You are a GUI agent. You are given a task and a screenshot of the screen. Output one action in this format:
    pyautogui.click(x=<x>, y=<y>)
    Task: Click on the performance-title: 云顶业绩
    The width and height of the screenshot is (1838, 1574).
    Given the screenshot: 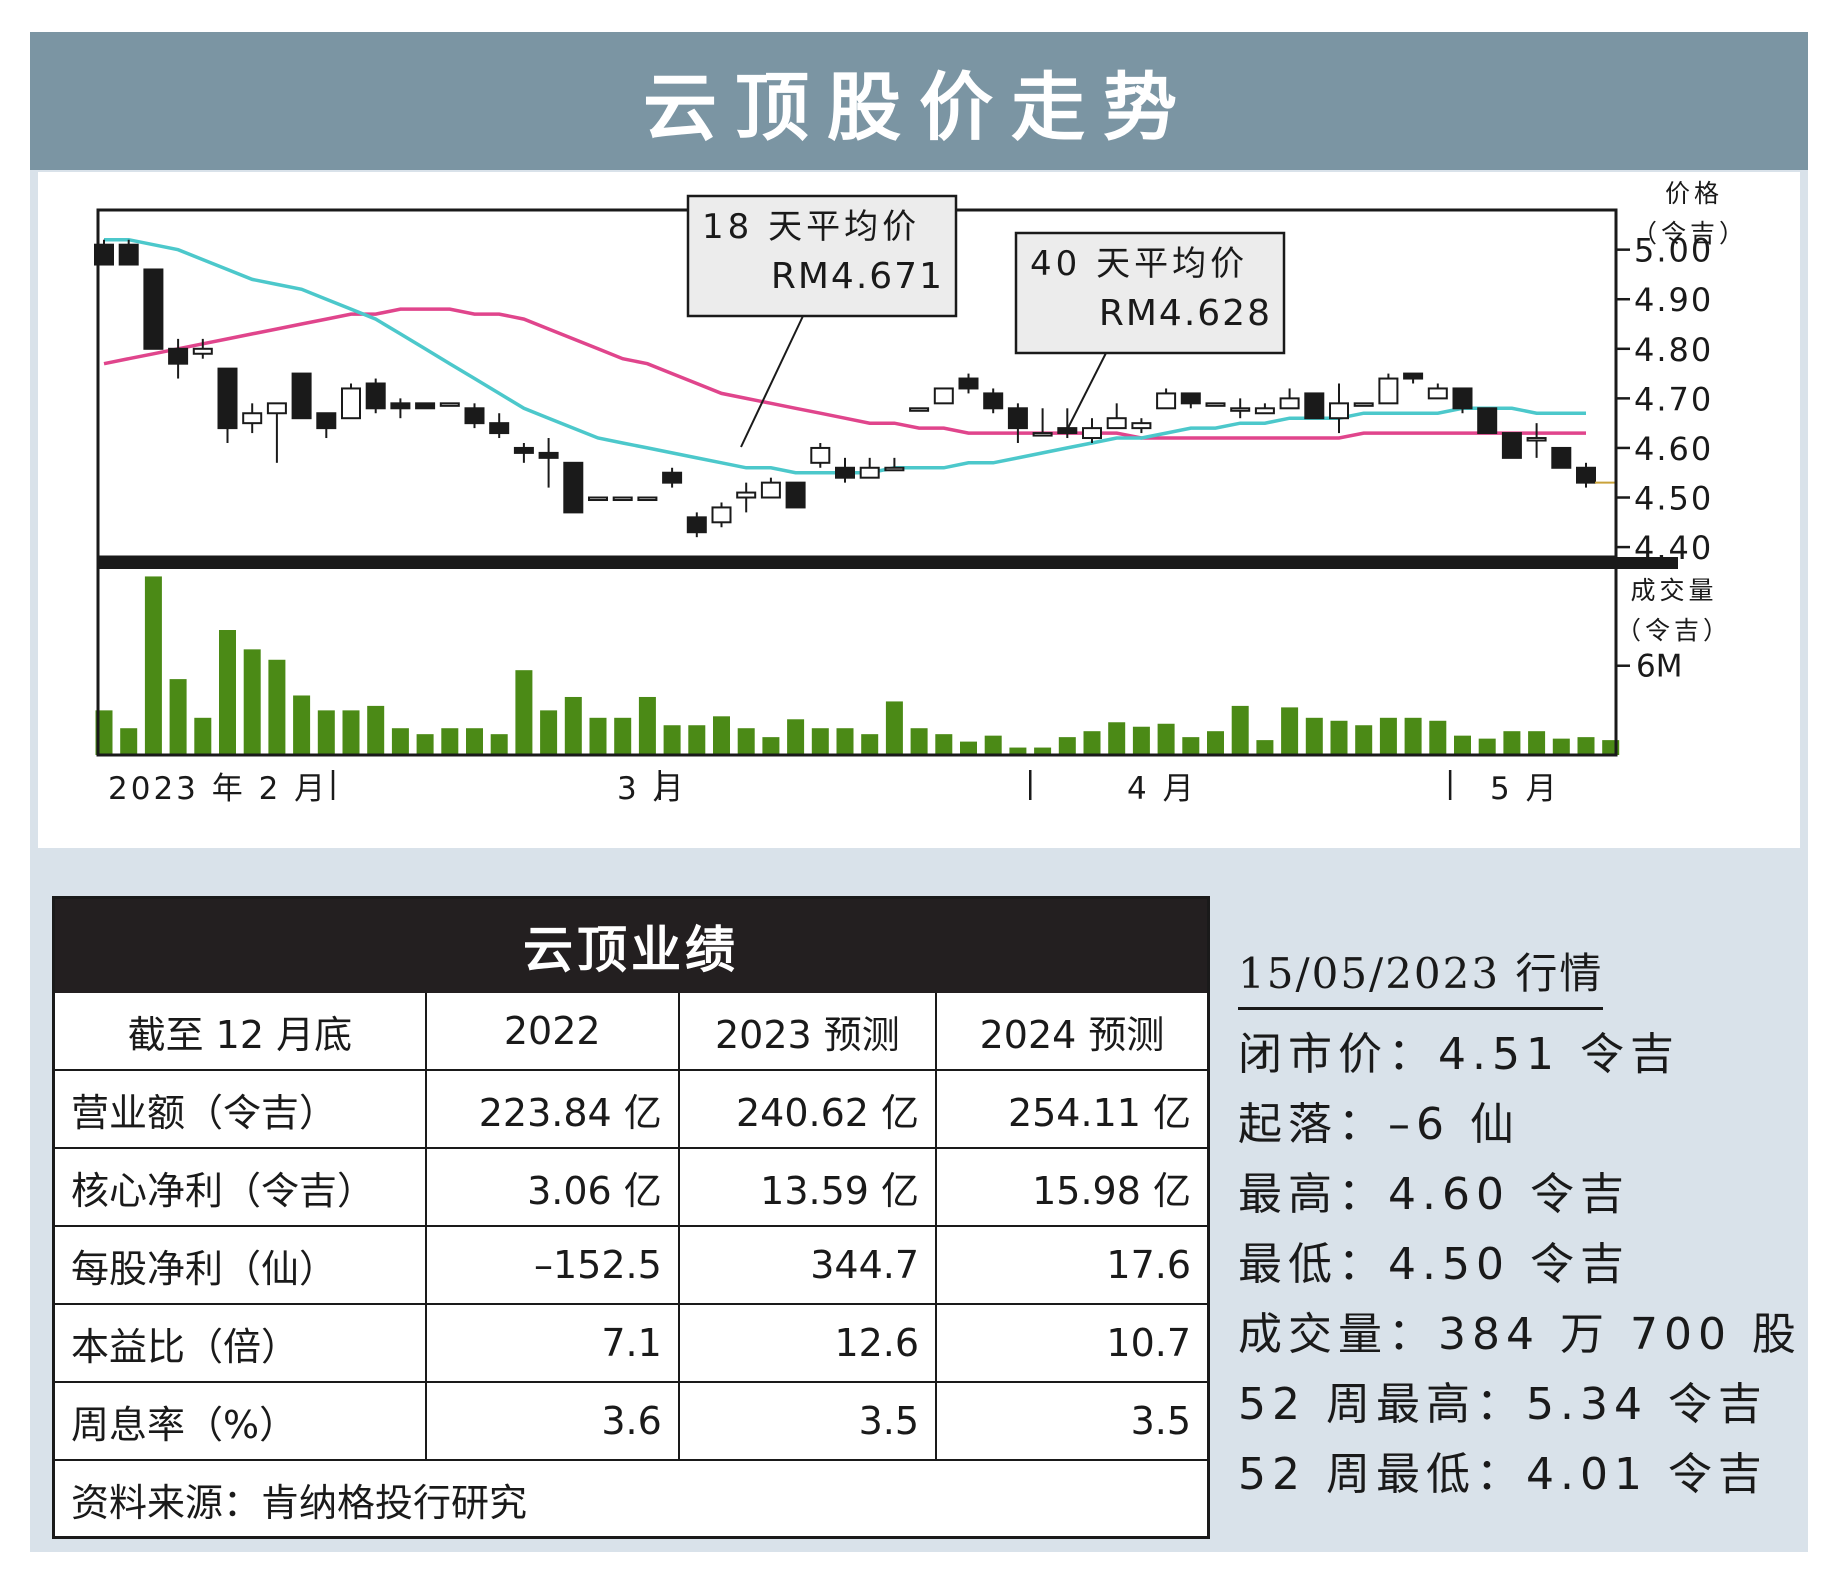 What is the action you would take?
    pyautogui.click(x=631, y=946)
    